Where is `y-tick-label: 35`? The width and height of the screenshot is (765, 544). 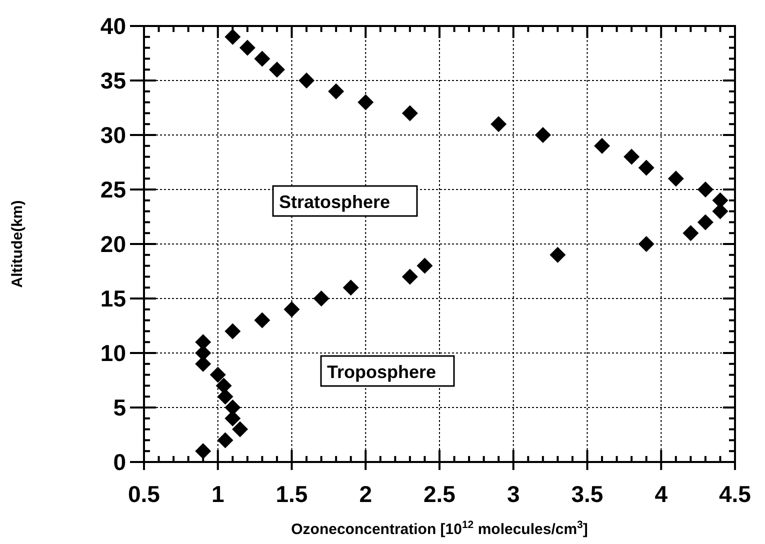
y-tick-label: 35 is located at coordinates (113, 81).